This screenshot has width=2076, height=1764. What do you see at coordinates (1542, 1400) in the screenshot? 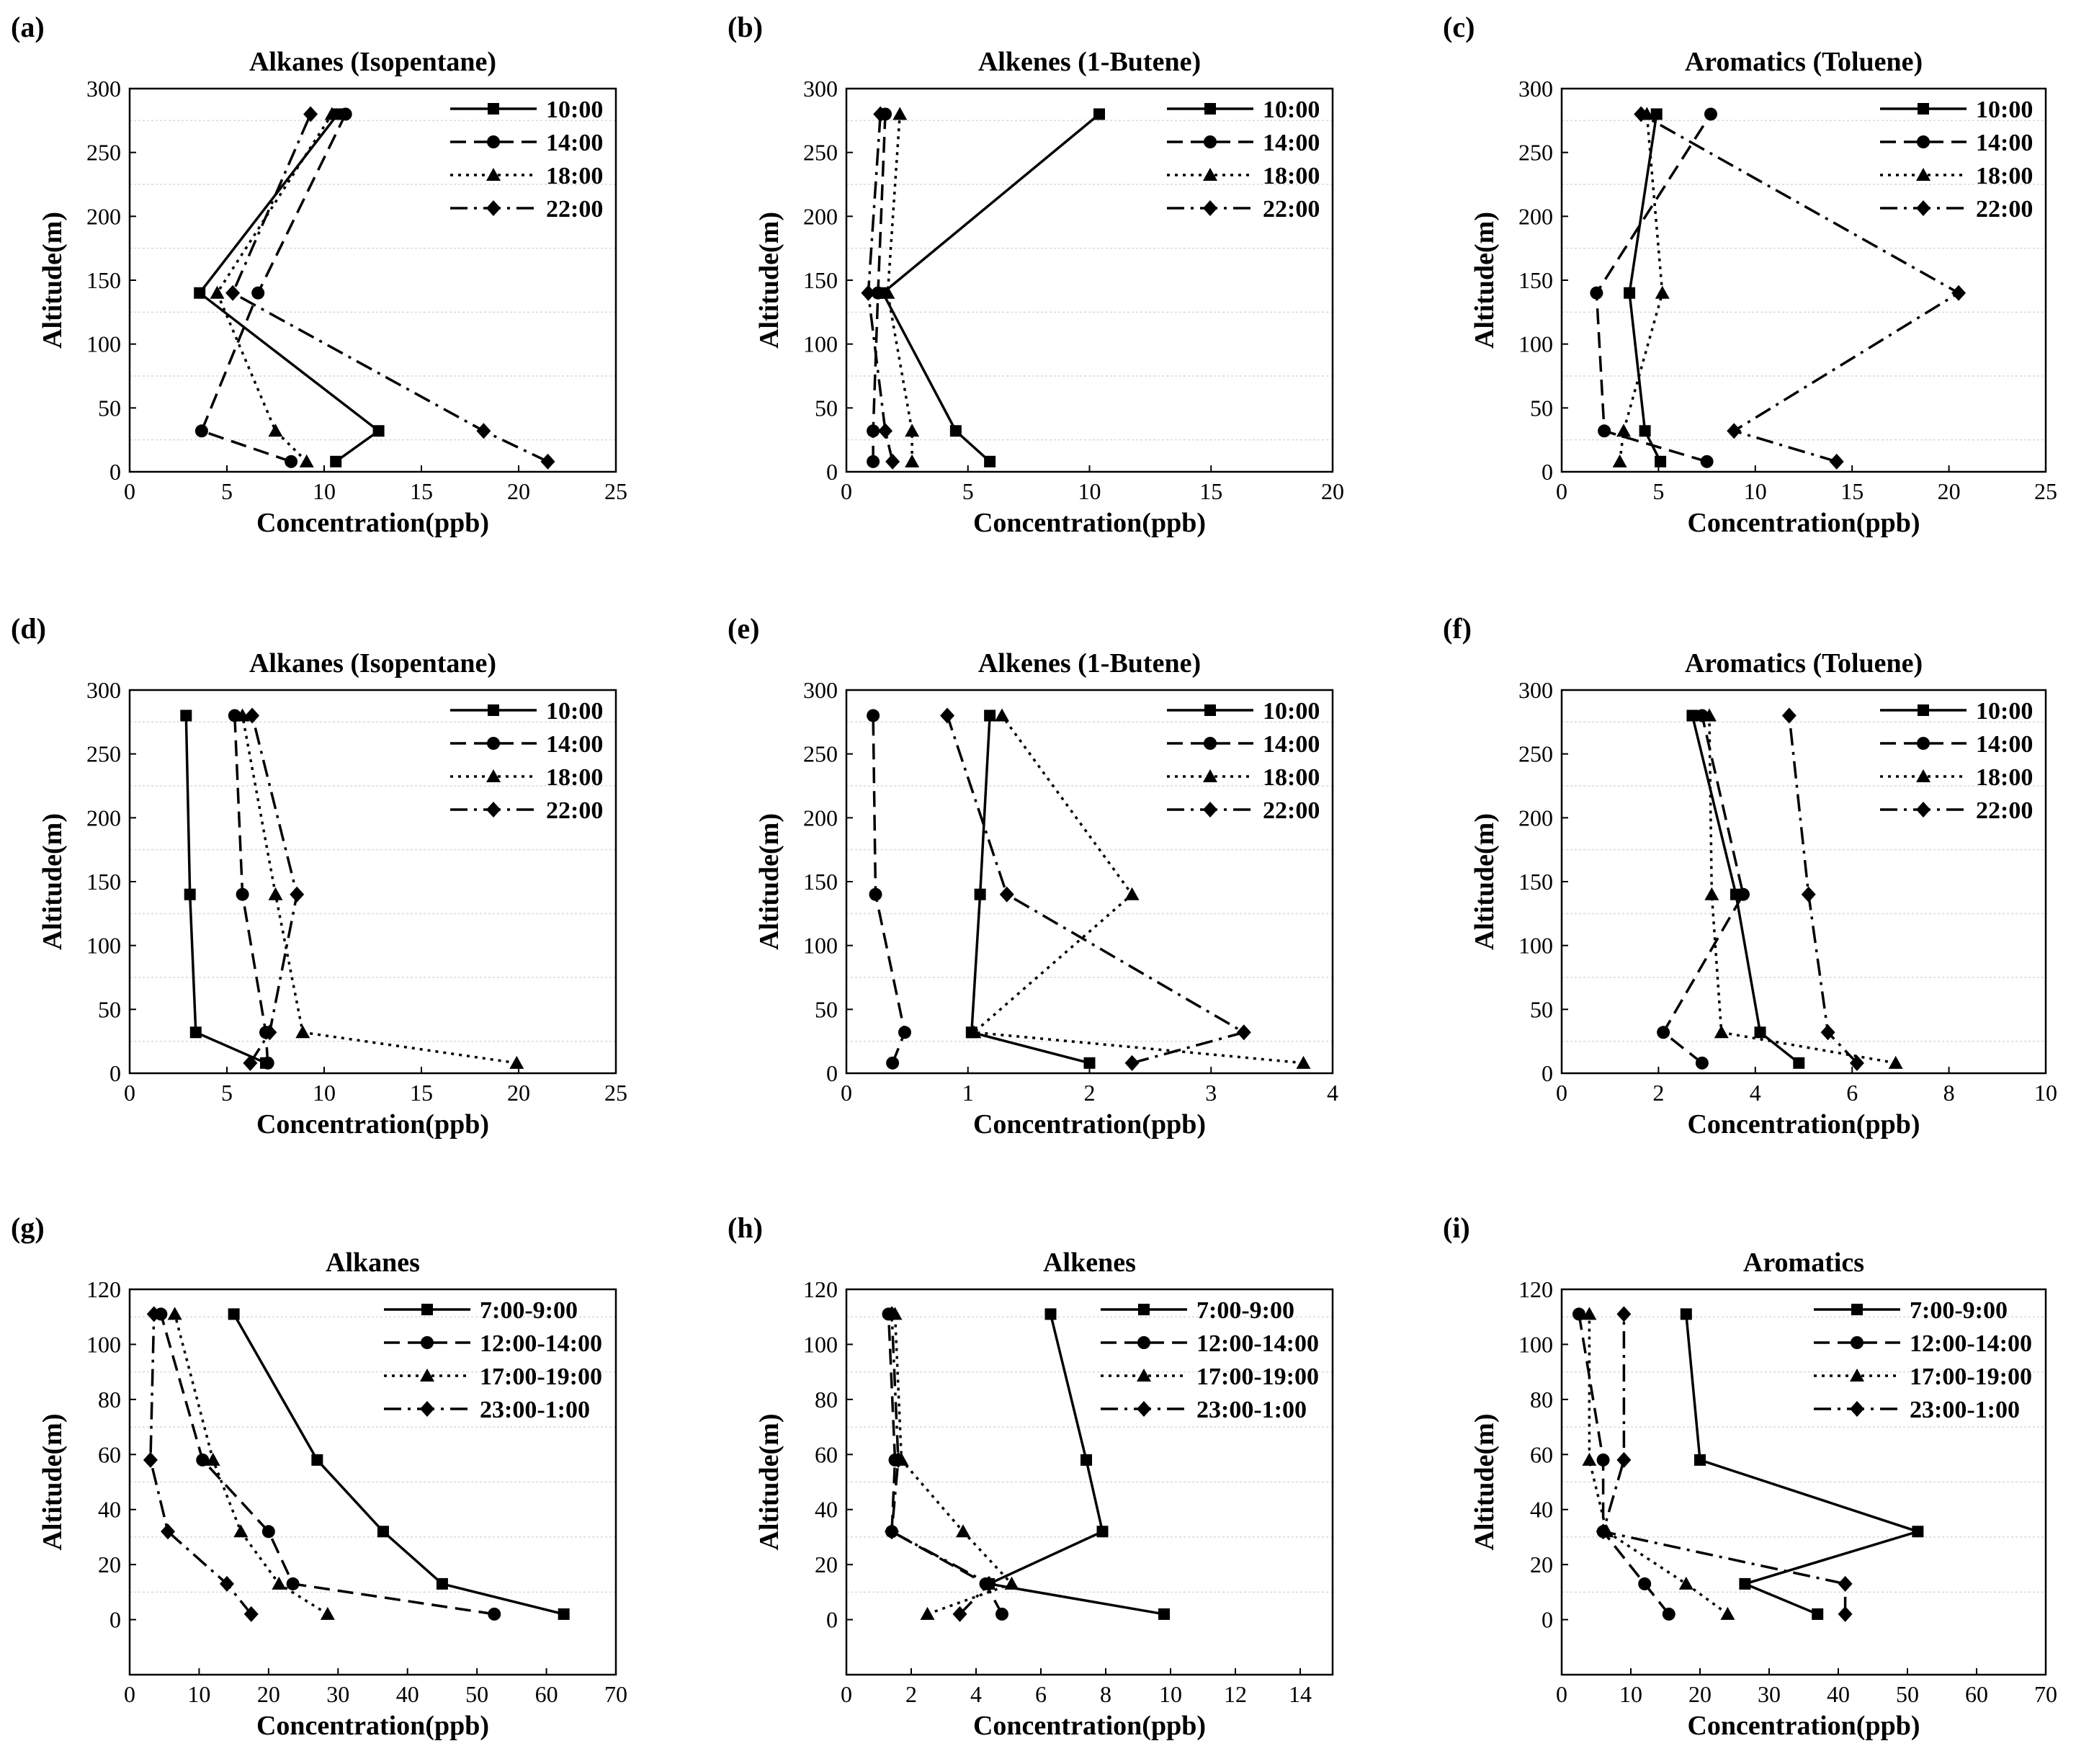
I see `y-tick-label: 80` at bounding box center [1542, 1400].